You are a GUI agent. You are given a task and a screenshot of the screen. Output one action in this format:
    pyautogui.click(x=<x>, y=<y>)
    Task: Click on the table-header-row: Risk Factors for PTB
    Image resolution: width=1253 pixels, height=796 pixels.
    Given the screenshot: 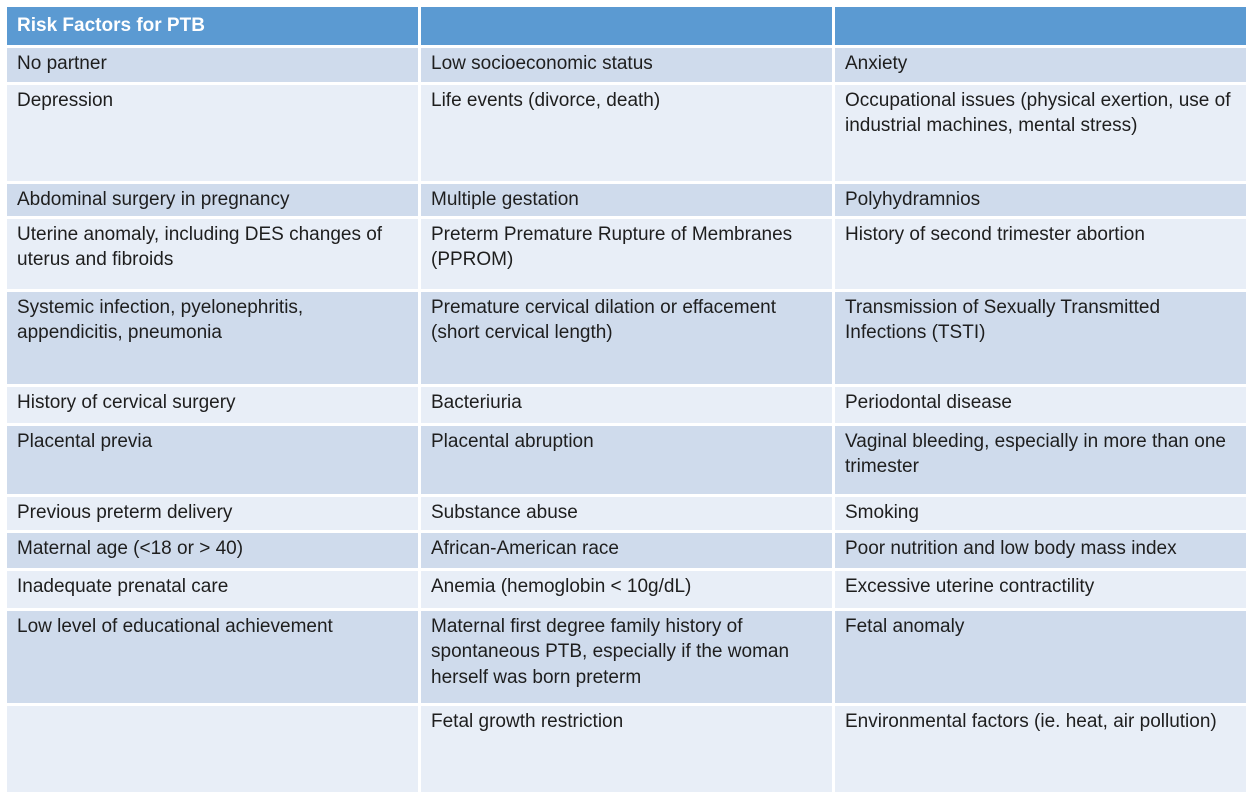 What is the action you would take?
    pyautogui.click(x=626, y=26)
    